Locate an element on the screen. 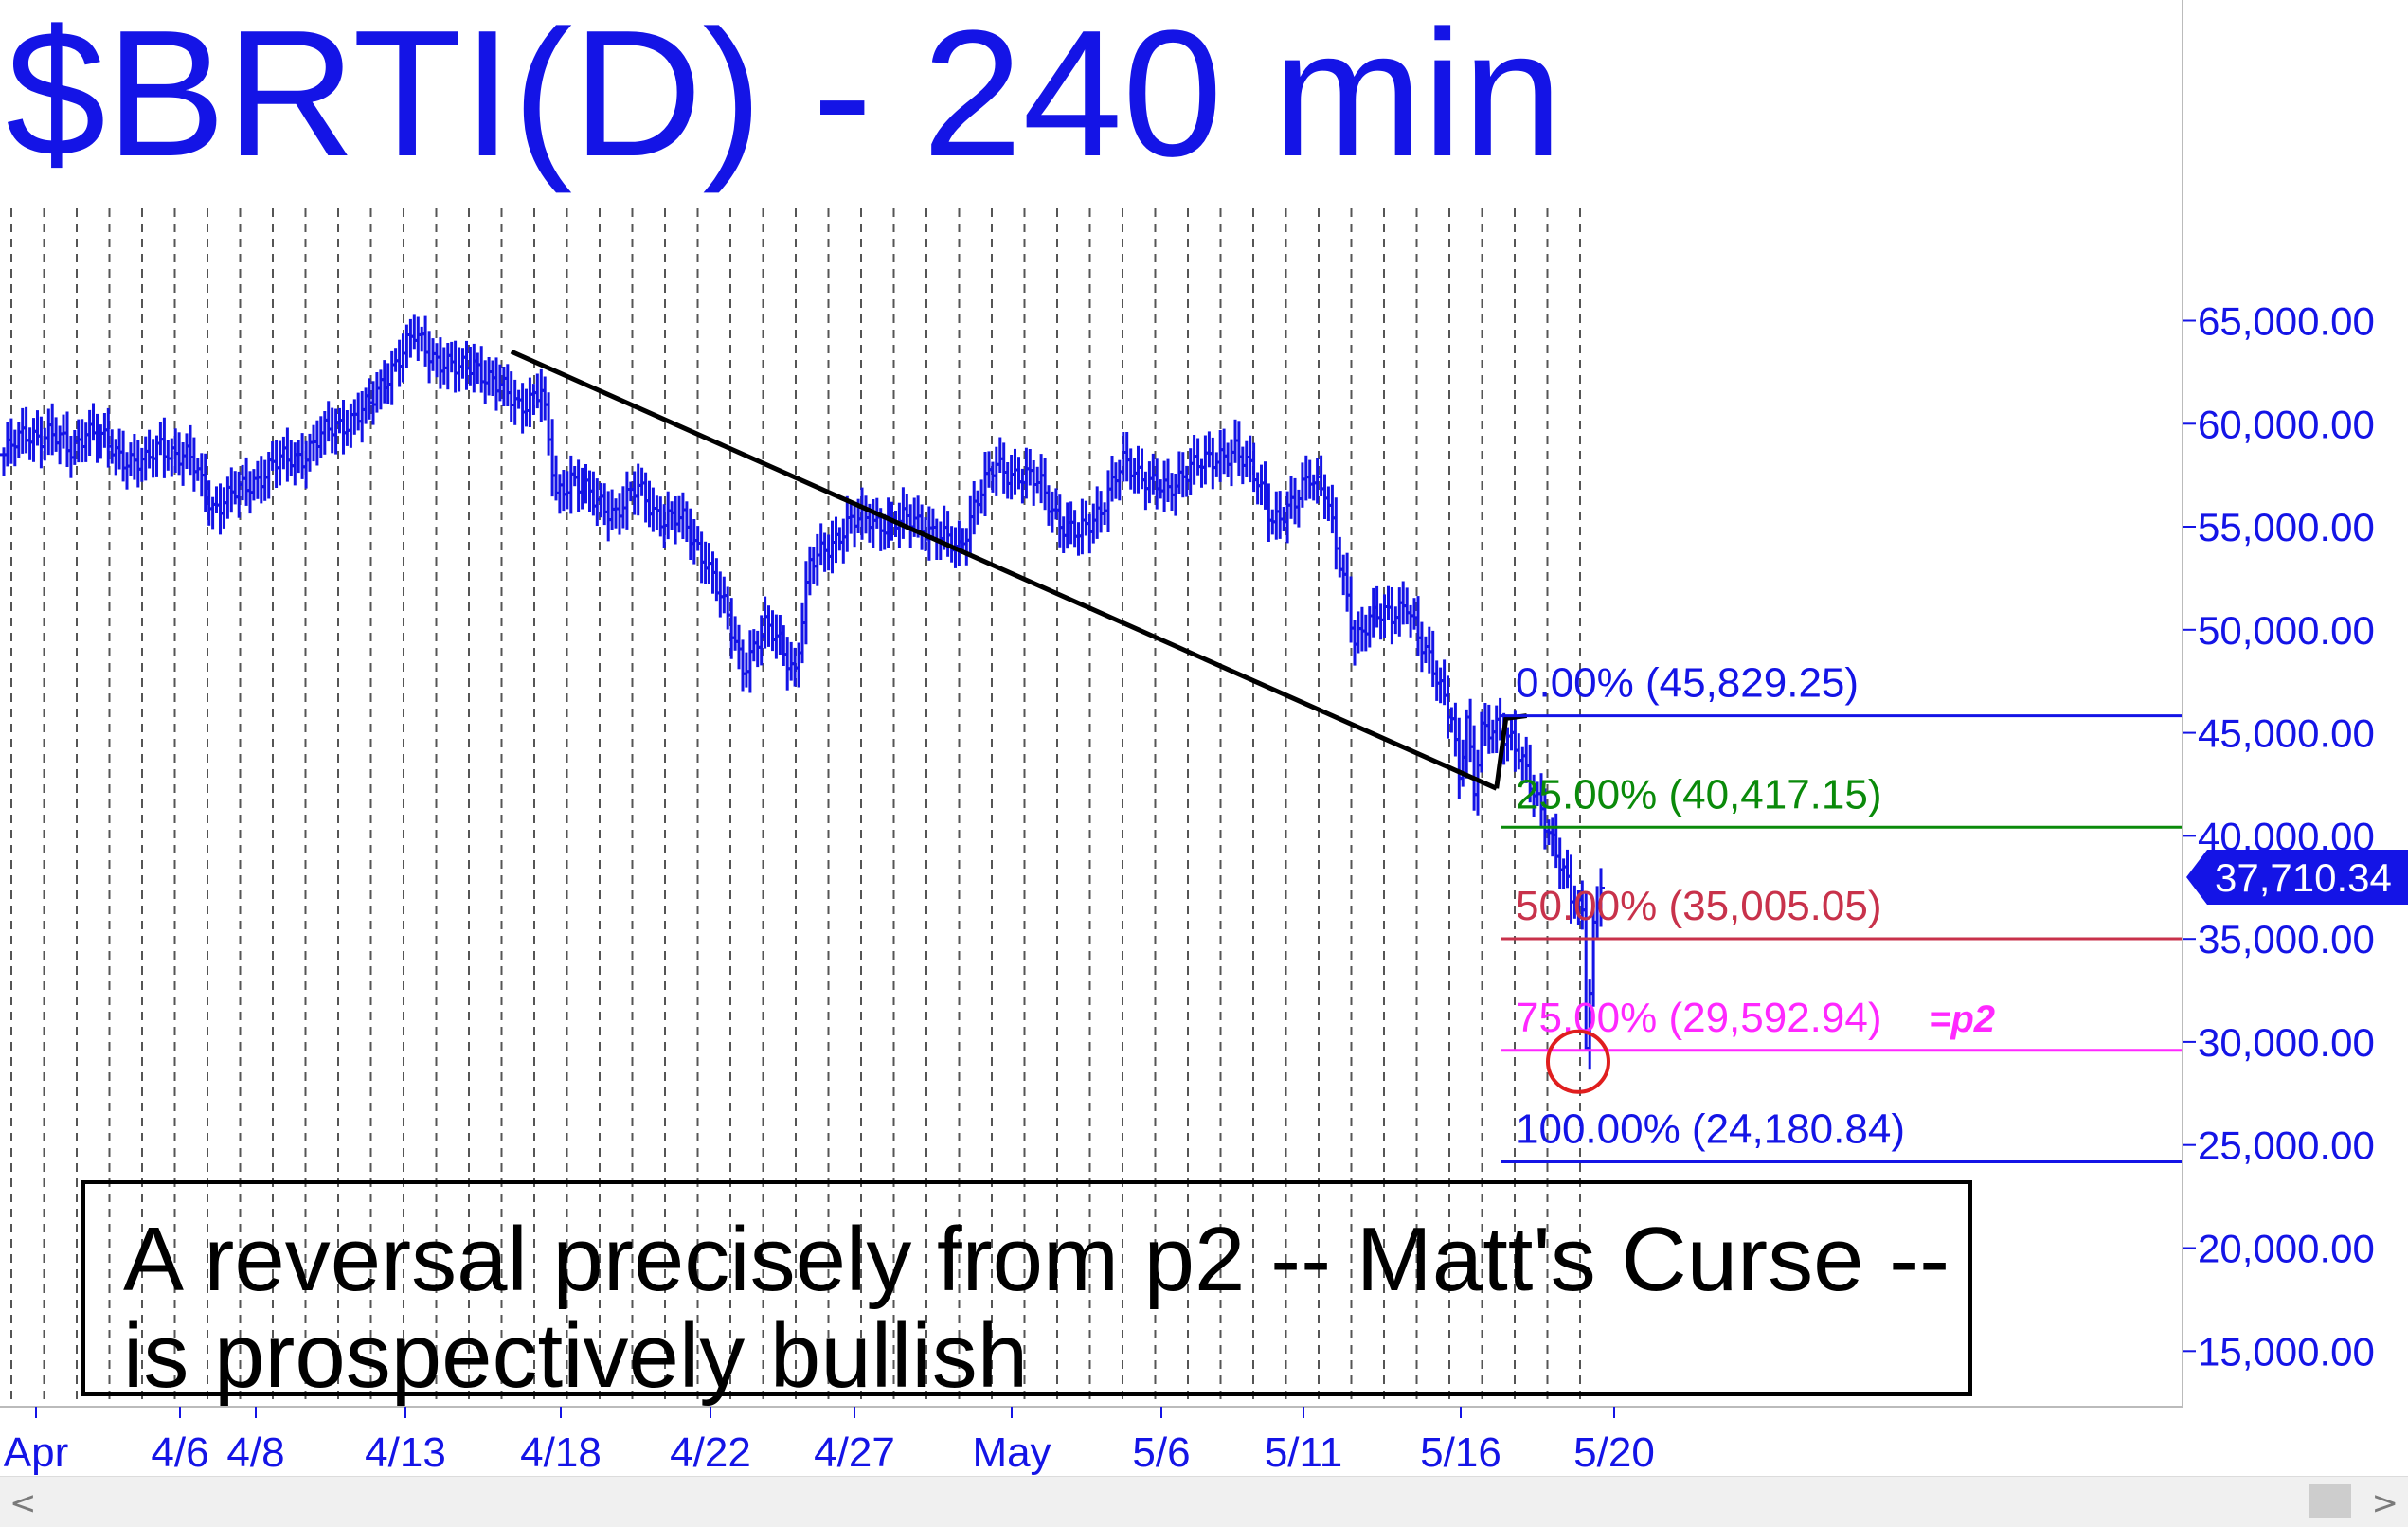 Image resolution: width=2408 pixels, height=1527 pixels. x-tick-label-8: 5/6 is located at coordinates (1161, 1452).